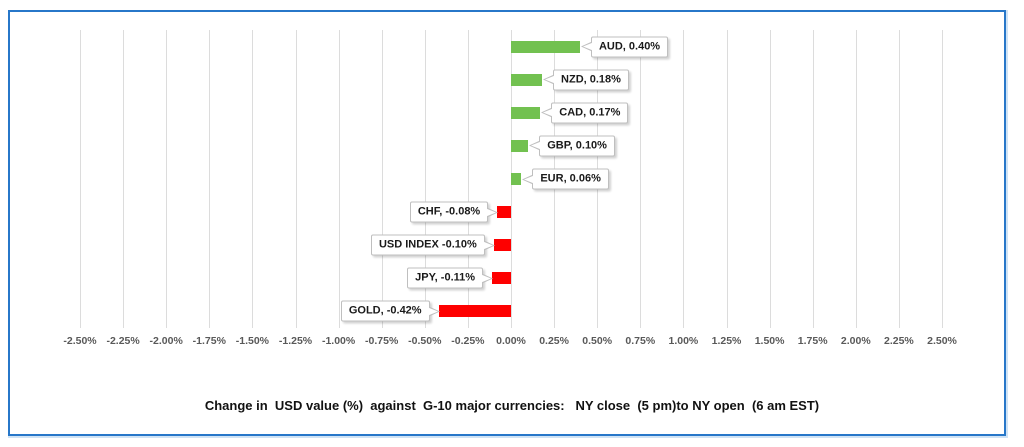  What do you see at coordinates (468, 341) in the screenshot?
I see `x-tick-label: -0.25%` at bounding box center [468, 341].